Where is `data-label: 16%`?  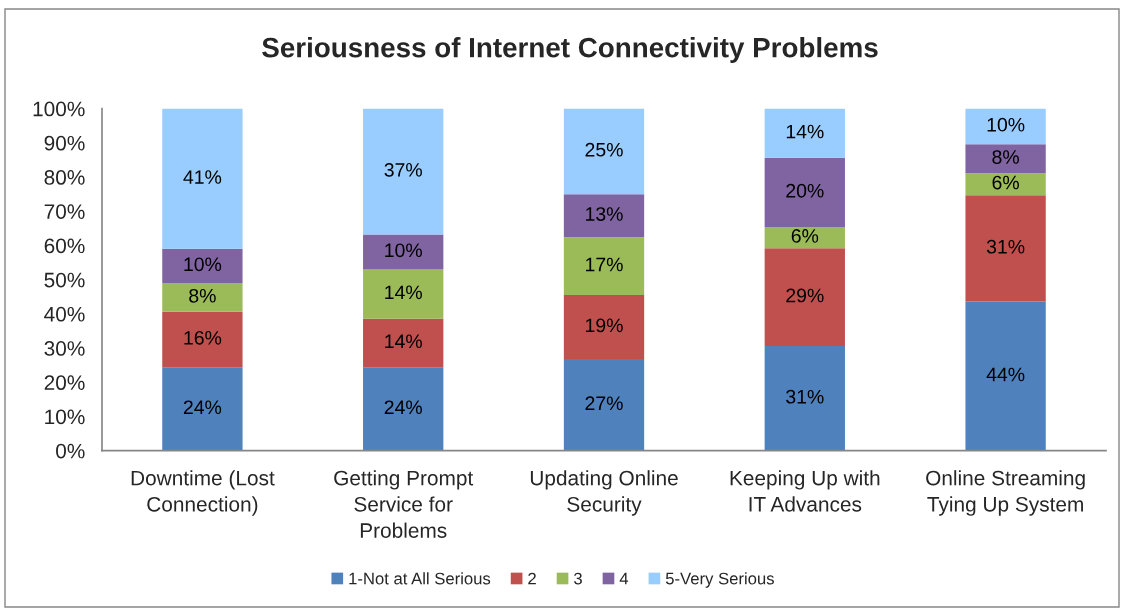 data-label: 16% is located at coordinates (203, 337).